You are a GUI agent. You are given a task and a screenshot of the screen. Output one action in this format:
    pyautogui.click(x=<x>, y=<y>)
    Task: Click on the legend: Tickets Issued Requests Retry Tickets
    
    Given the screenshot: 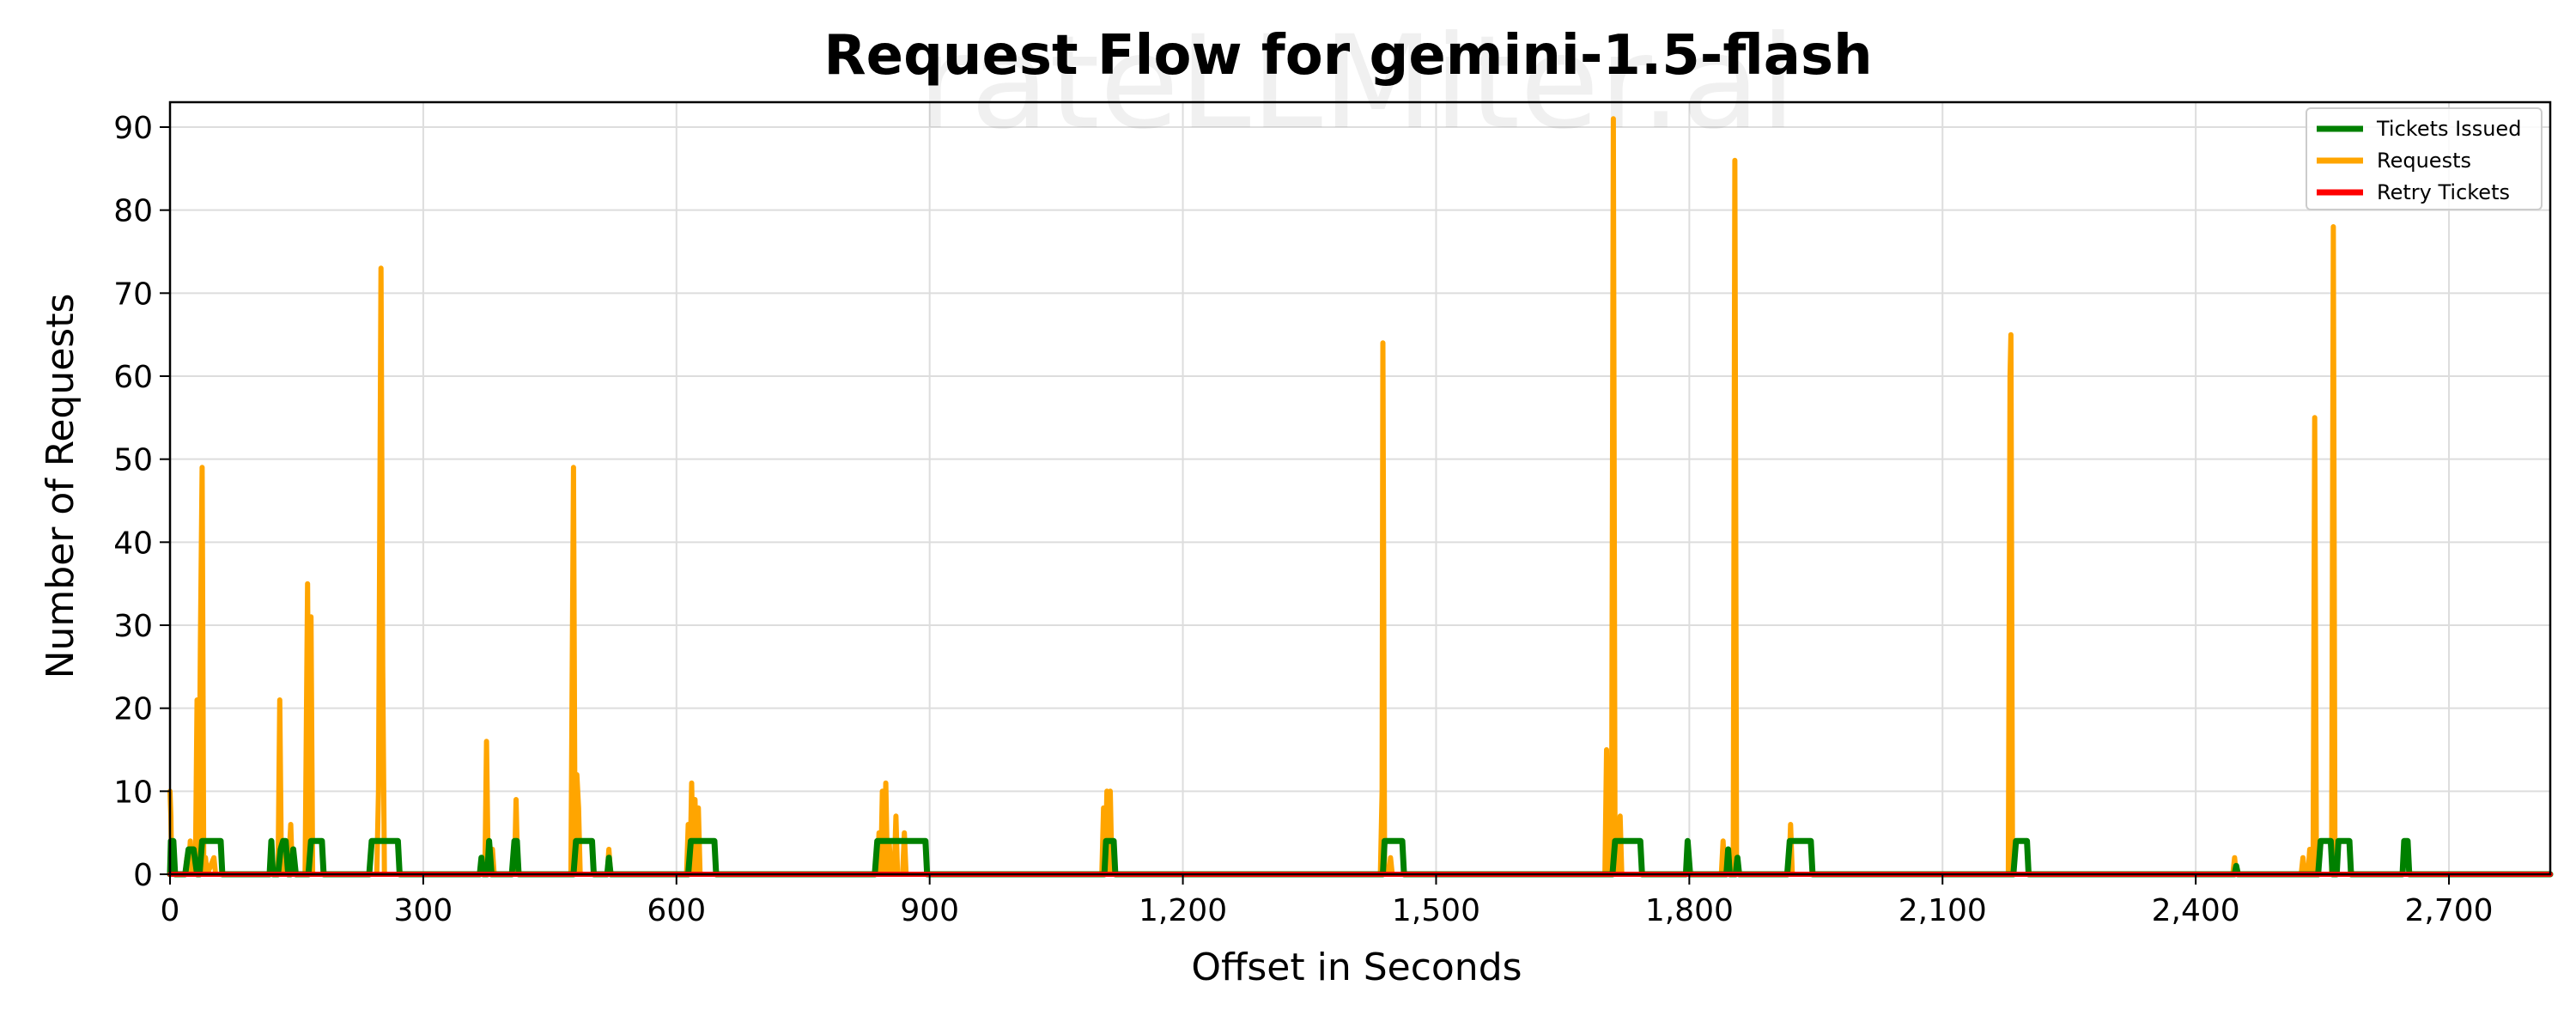 What is the action you would take?
    pyautogui.click(x=2424, y=158)
    